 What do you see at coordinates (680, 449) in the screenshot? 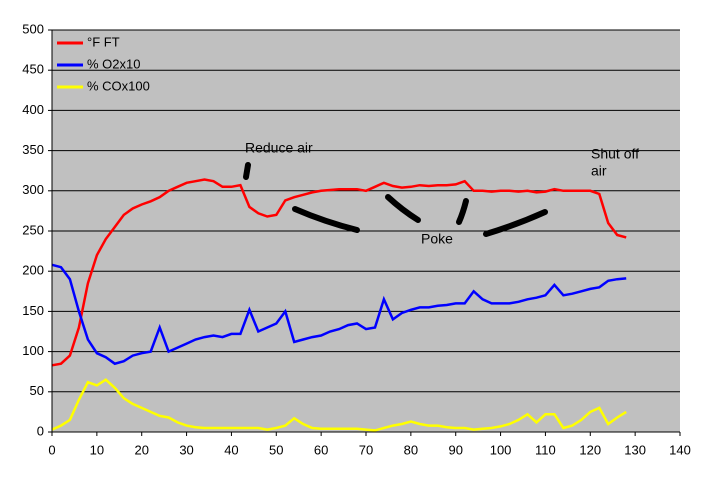
I see `x-tick-label: 140` at bounding box center [680, 449].